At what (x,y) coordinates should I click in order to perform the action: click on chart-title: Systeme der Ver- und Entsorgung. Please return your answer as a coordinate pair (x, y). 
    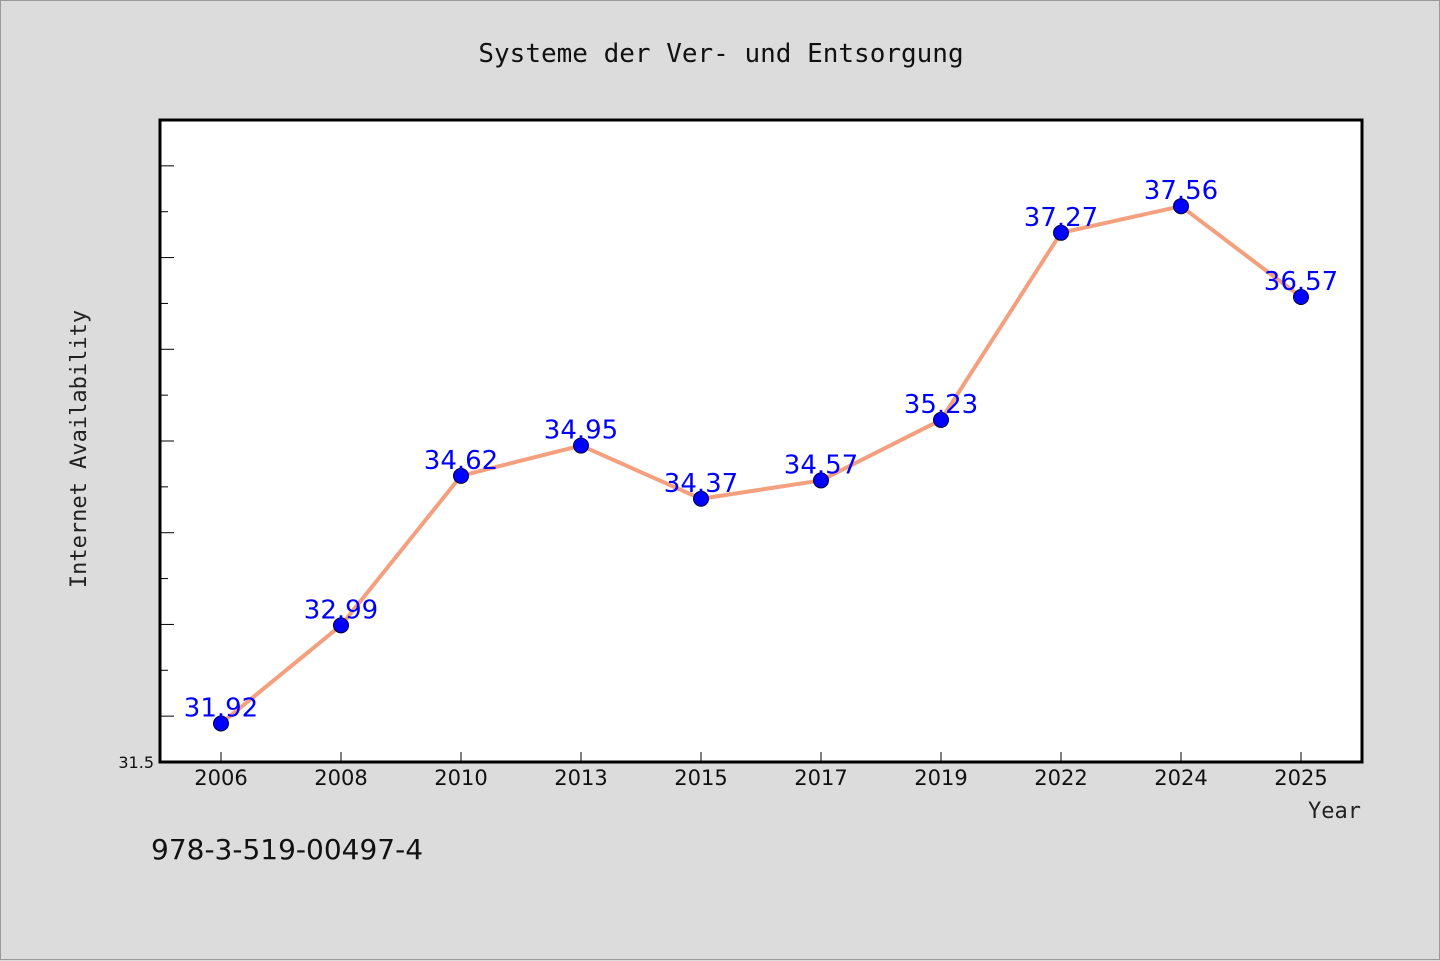
    Looking at the image, I should click on (720, 54).